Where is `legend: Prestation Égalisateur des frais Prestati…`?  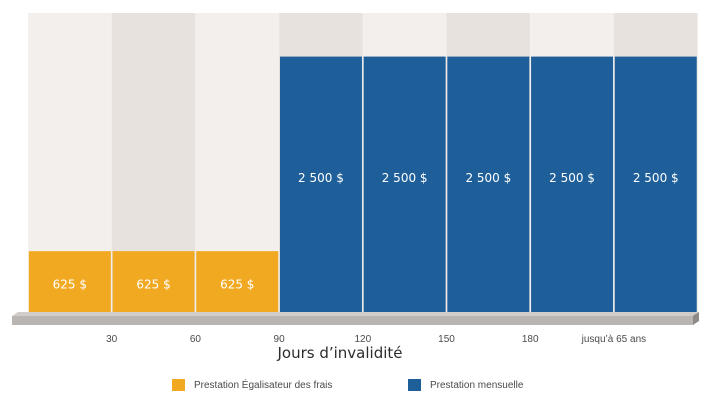
legend: Prestation Égalisateur des frais Prestati… is located at coordinates (360, 388).